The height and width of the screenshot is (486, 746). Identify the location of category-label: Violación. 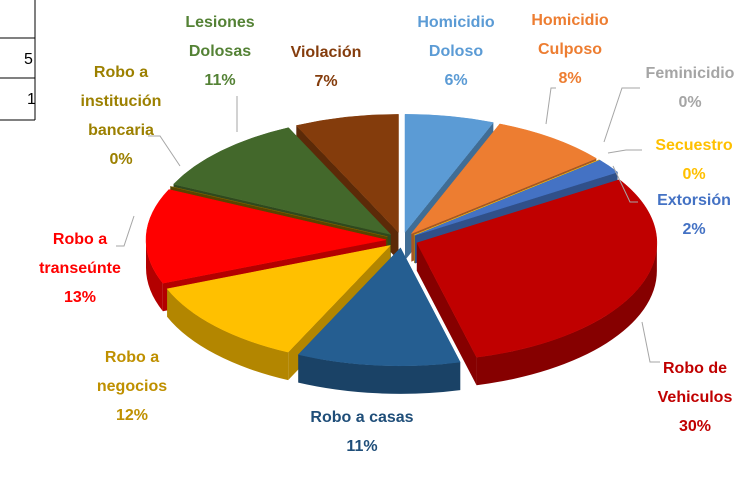
(326, 52).